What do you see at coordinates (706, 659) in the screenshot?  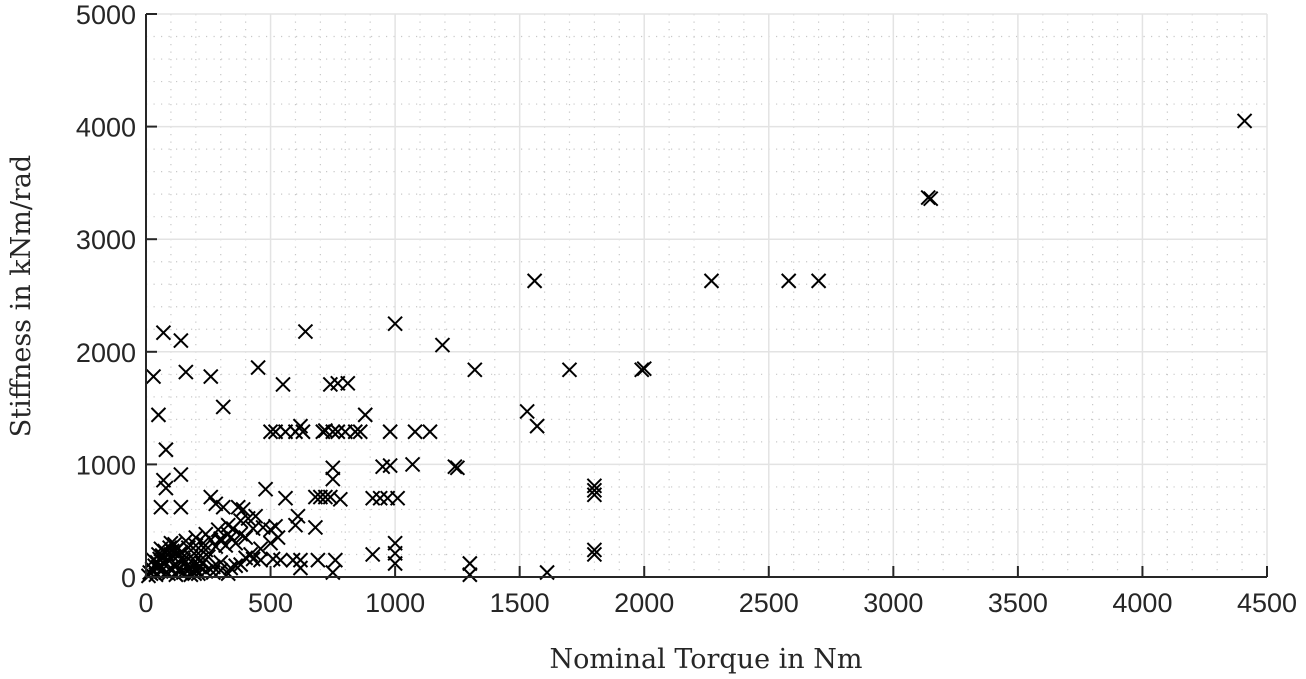 I see `x-axis-title: Nominal Torque in Nm` at bounding box center [706, 659].